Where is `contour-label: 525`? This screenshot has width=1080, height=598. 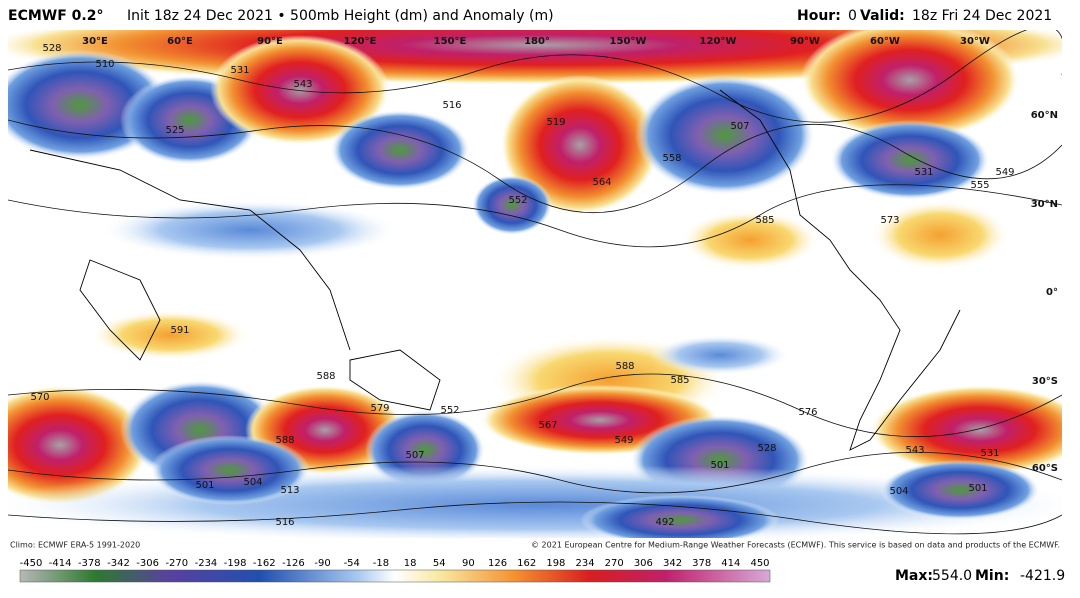
contour-label: 525 is located at coordinates (174, 130).